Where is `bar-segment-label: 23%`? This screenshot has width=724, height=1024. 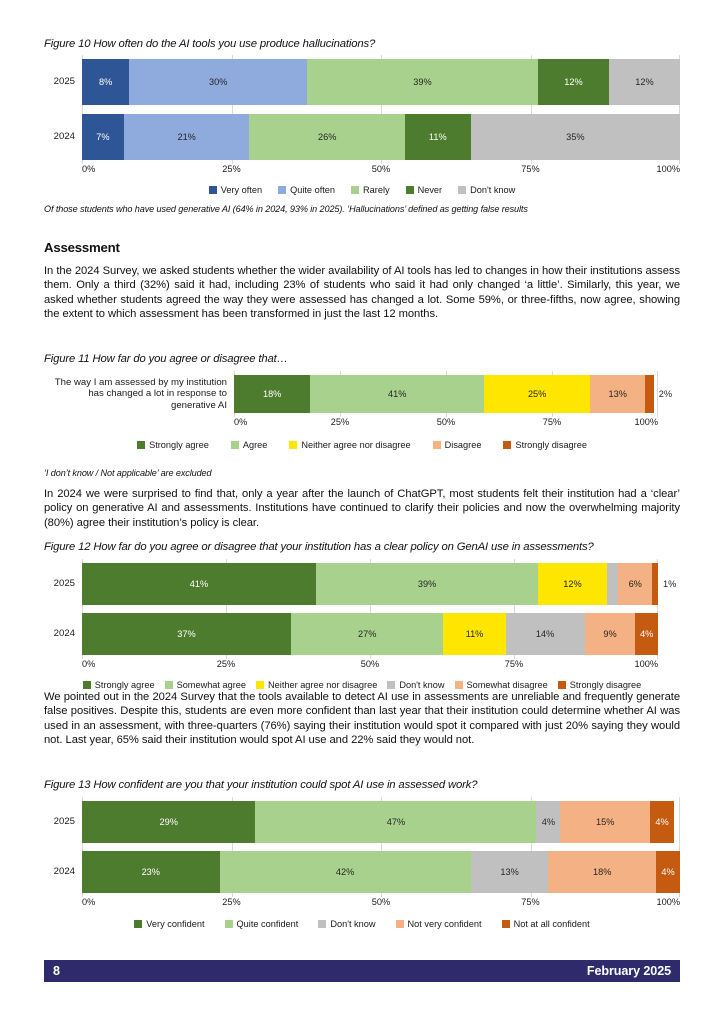
bar-segment-label: 23% is located at coordinates (150, 872).